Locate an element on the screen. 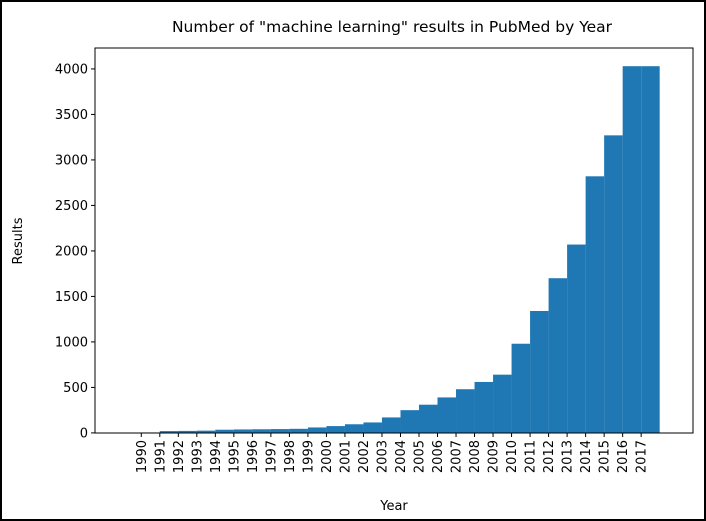 This screenshot has height=521, width=706. x-tick-label: 2016 is located at coordinates (623, 456).